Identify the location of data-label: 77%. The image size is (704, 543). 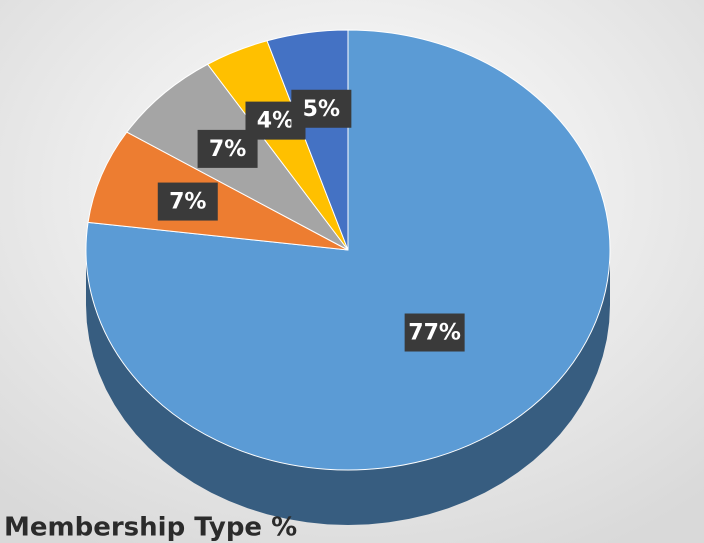
(434, 333).